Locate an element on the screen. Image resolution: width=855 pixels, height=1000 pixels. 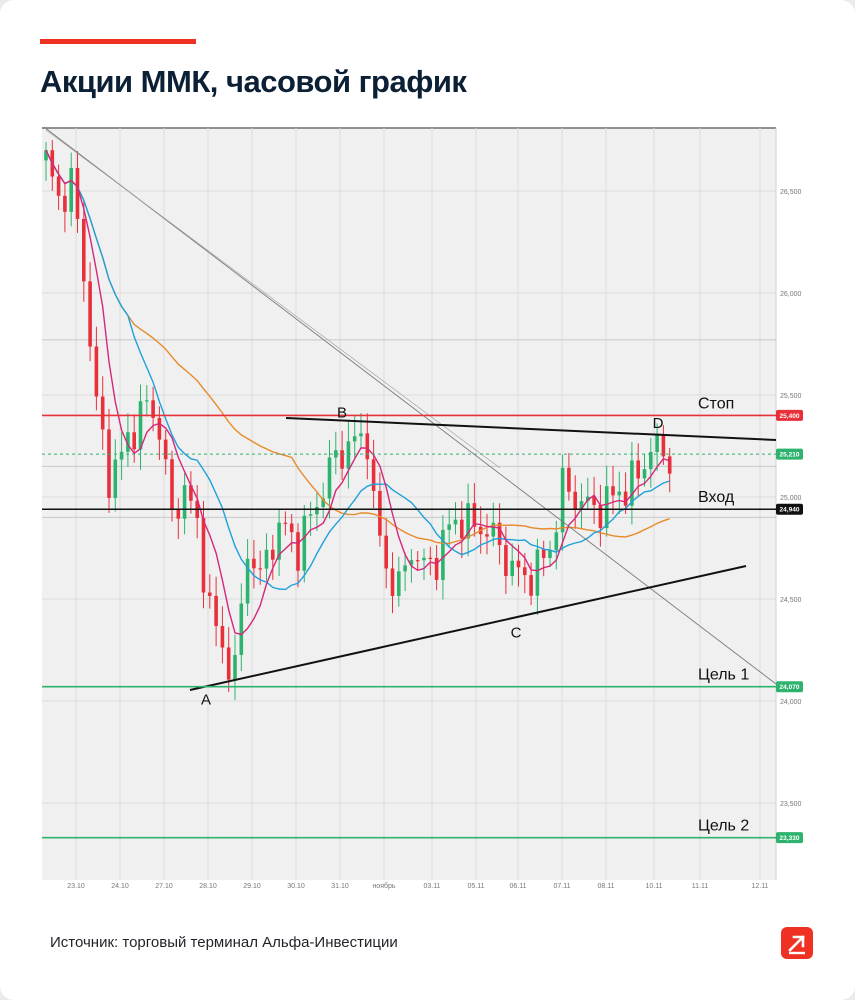
price-label: 24,940 is located at coordinates (790, 510).